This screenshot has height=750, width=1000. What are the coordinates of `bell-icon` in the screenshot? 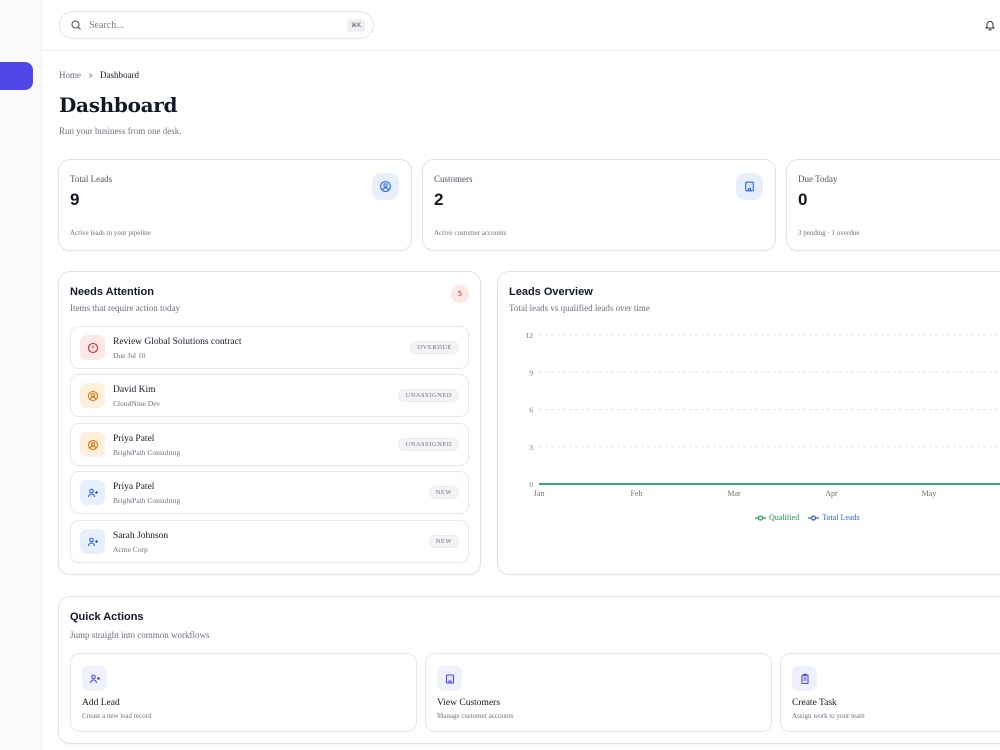 It's located at (990, 25).